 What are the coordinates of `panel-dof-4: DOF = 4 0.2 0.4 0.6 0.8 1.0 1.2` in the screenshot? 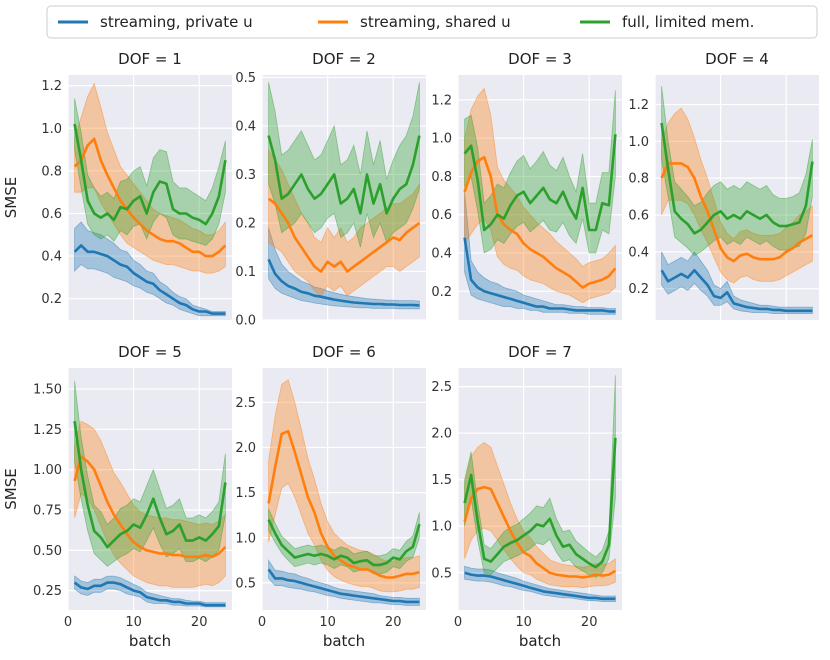 It's located at (723, 185).